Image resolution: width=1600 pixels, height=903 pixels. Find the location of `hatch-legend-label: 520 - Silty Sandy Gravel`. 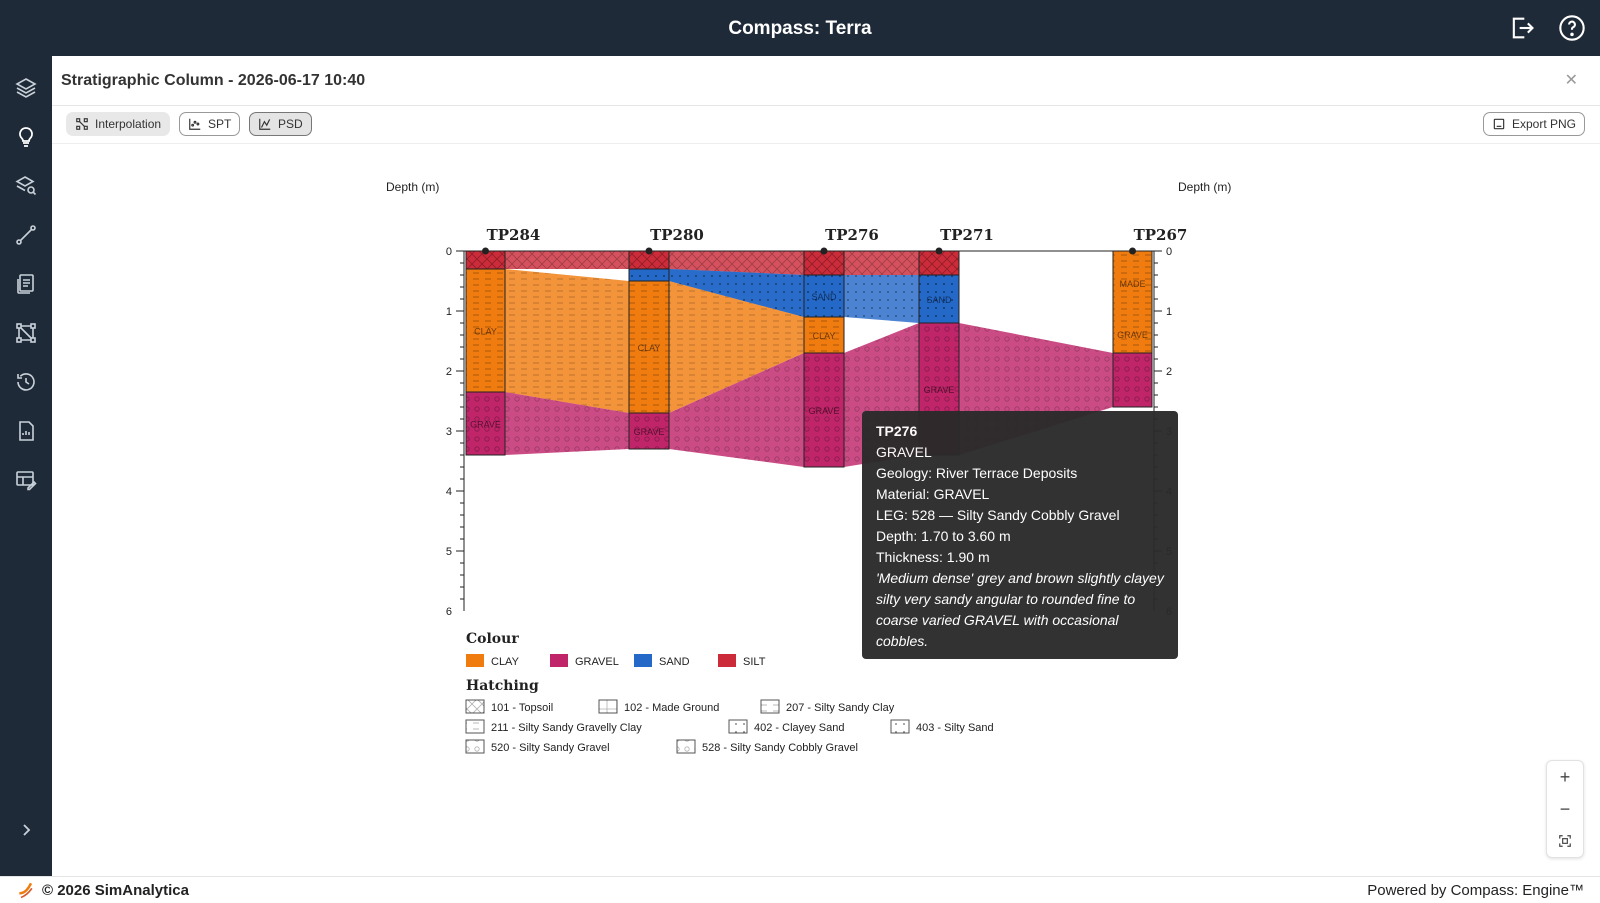

hatch-legend-label: 520 - Silty Sandy Gravel is located at coordinates (550, 748).